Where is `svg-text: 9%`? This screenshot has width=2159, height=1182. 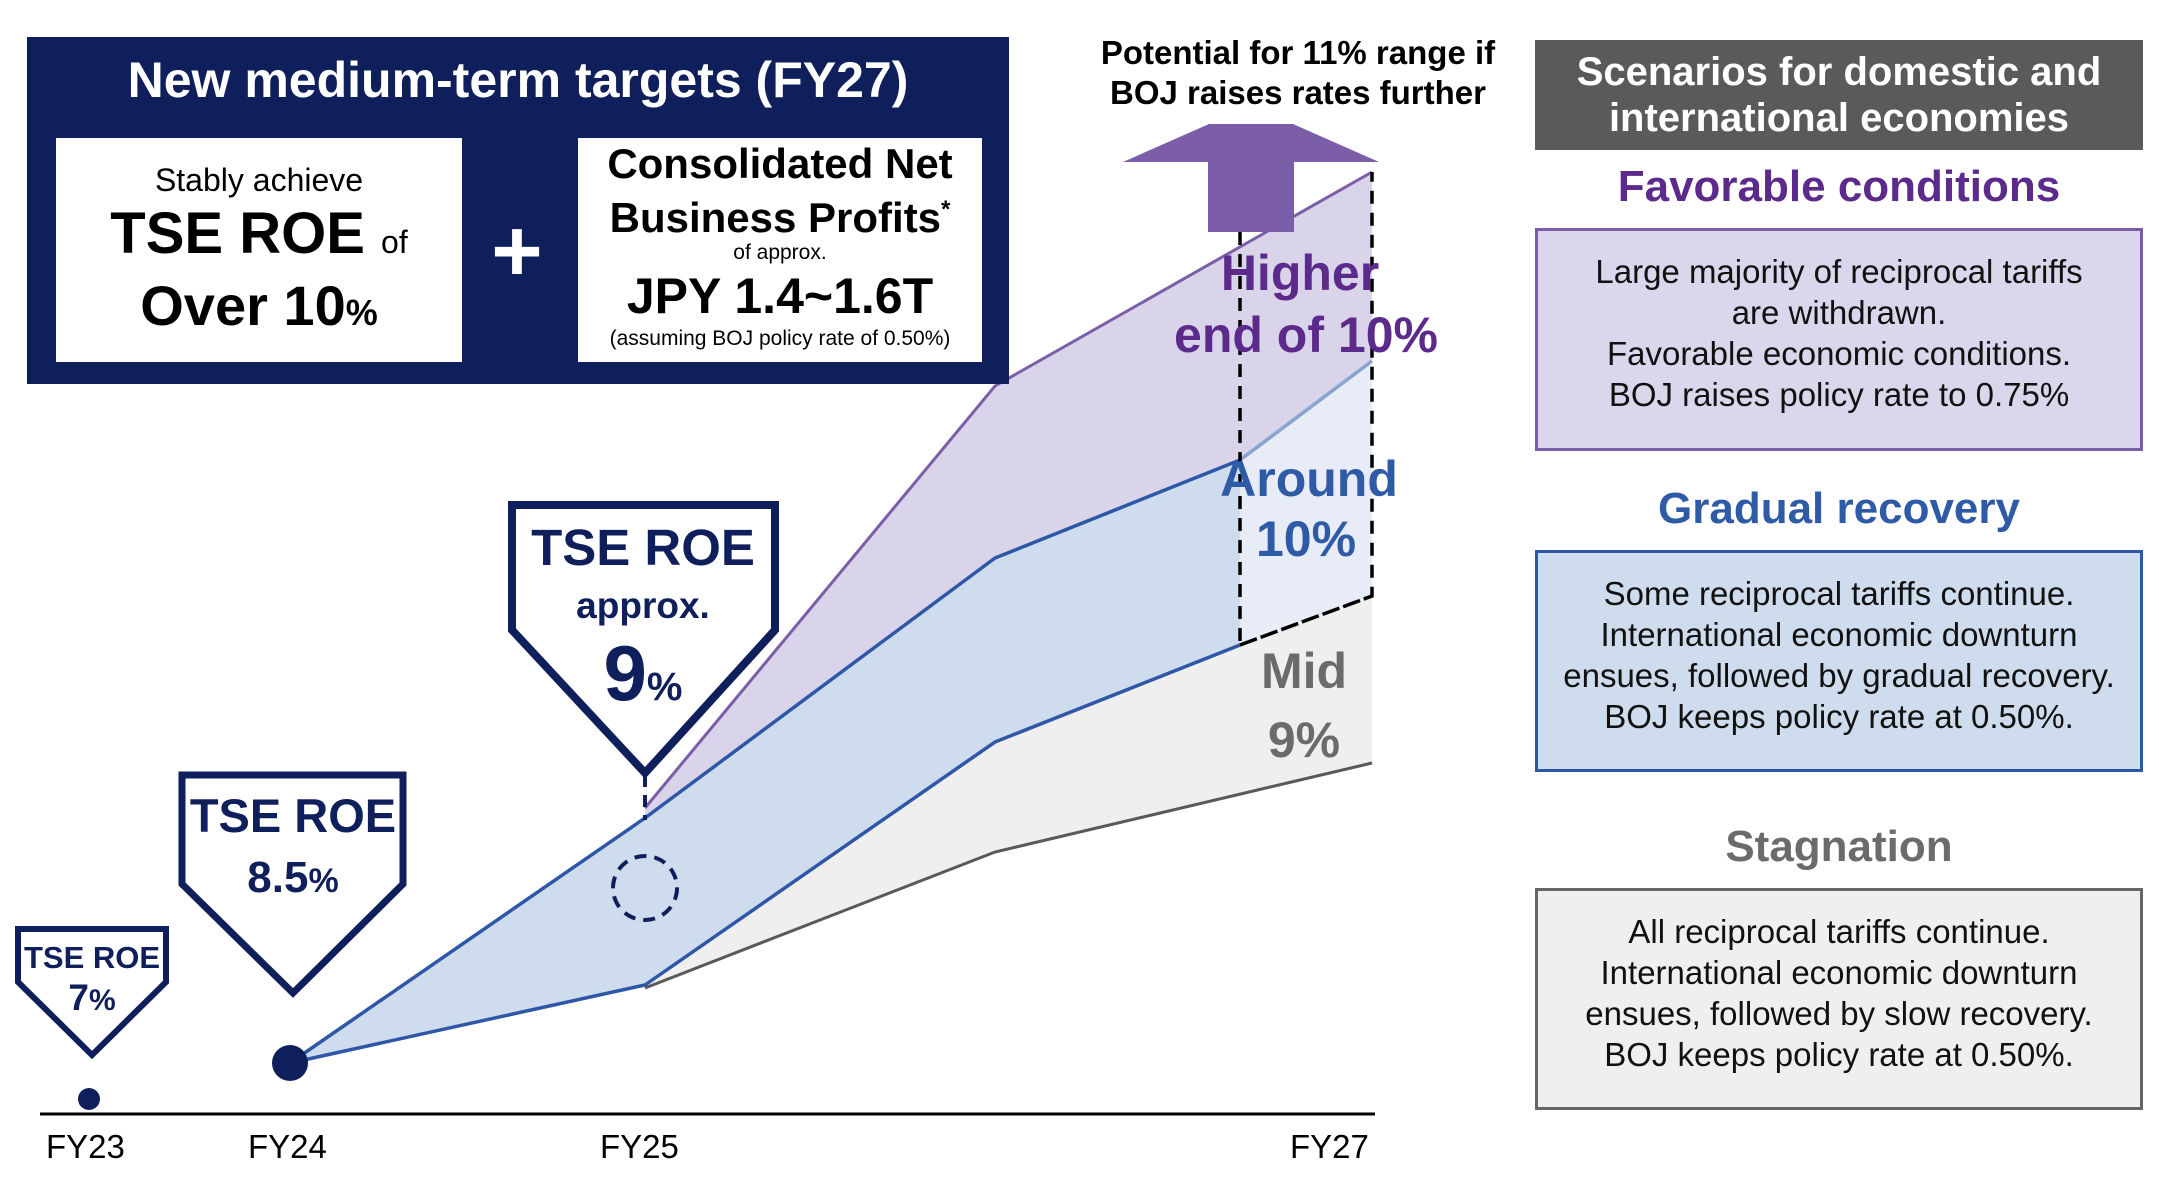 svg-text: 9% is located at coordinates (643, 673).